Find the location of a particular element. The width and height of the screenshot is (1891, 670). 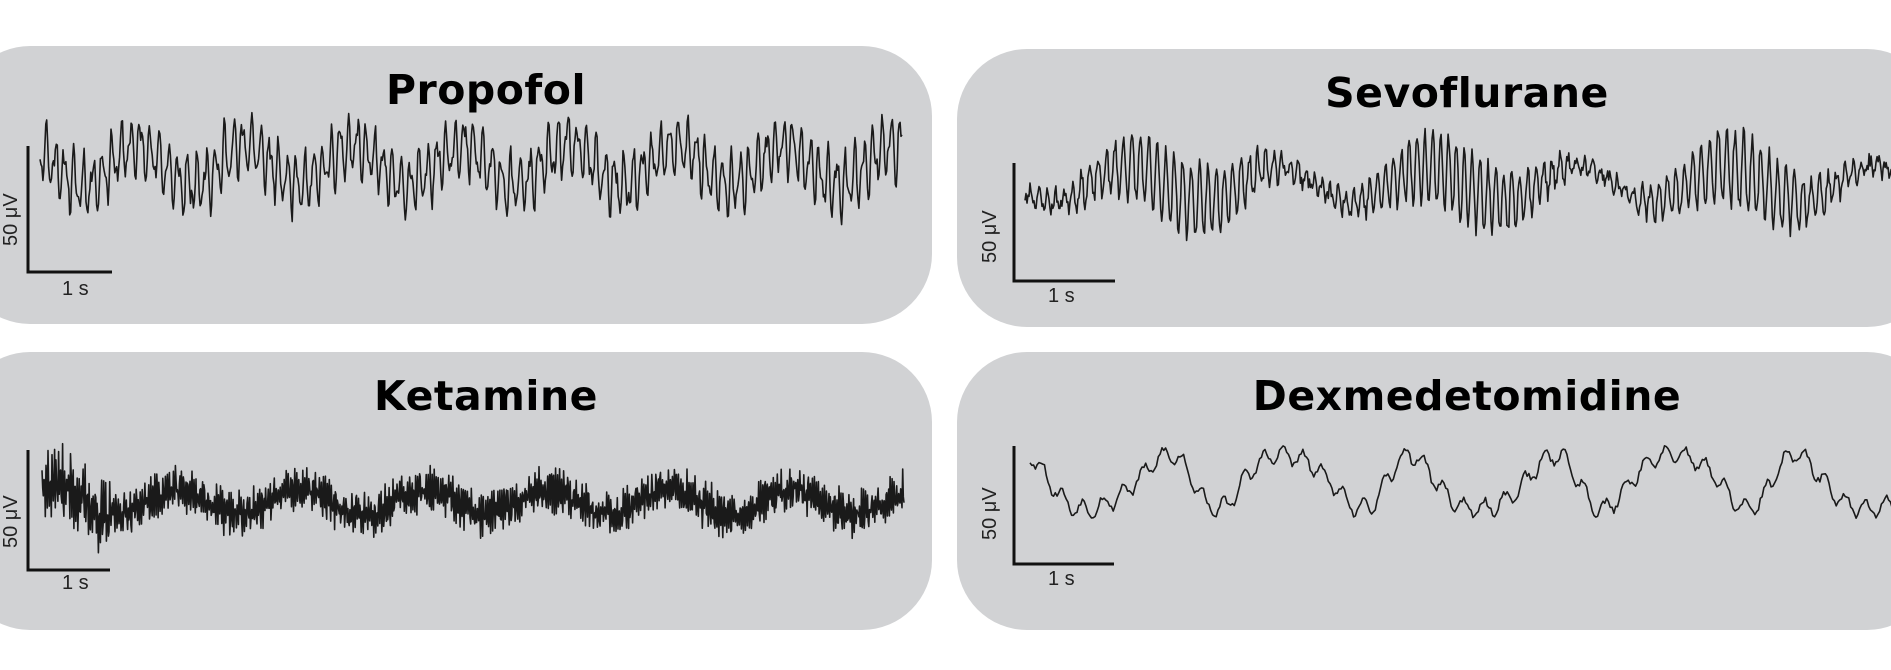

panel-title: Propofol is located at coordinates (485, 90).